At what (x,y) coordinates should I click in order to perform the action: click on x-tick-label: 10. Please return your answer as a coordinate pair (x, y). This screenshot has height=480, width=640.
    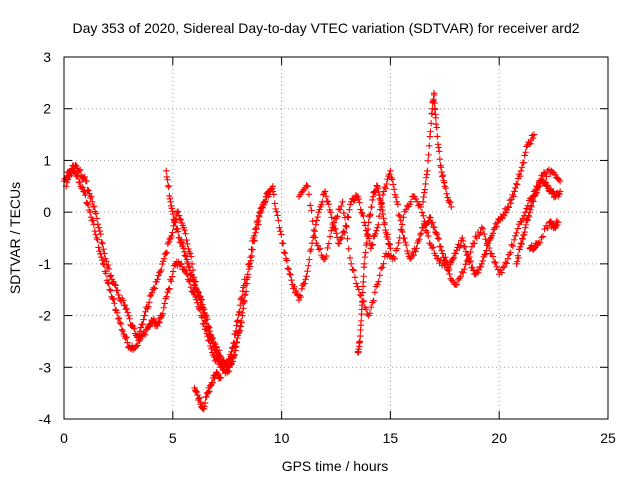
    Looking at the image, I should click on (282, 438).